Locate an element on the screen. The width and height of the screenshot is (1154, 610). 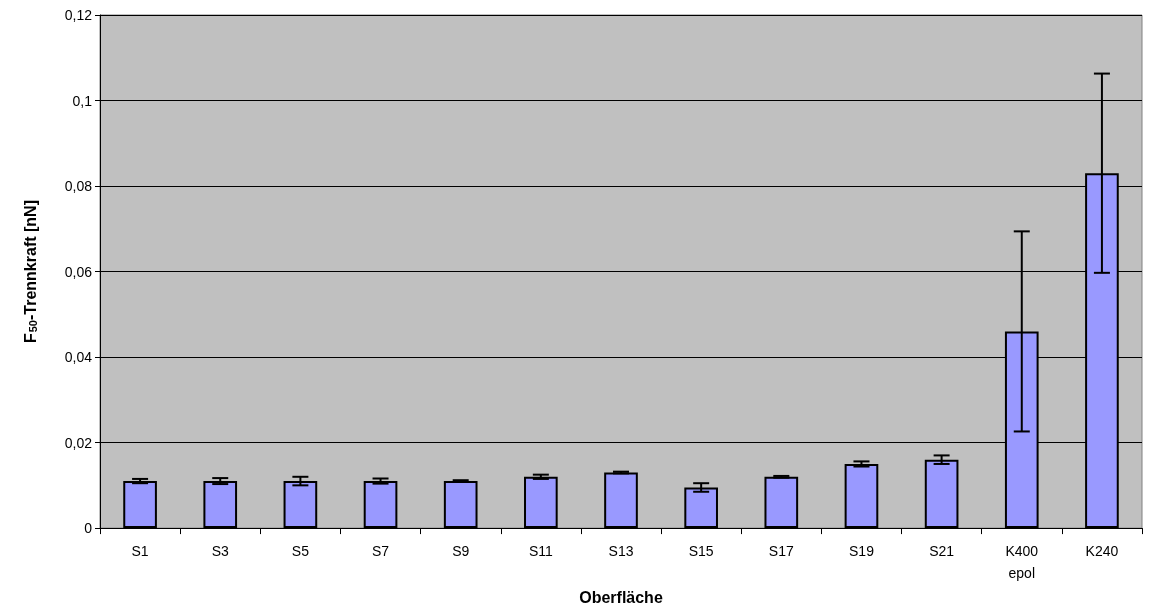
x-axis-title: Oberfläche is located at coordinates (621, 597).